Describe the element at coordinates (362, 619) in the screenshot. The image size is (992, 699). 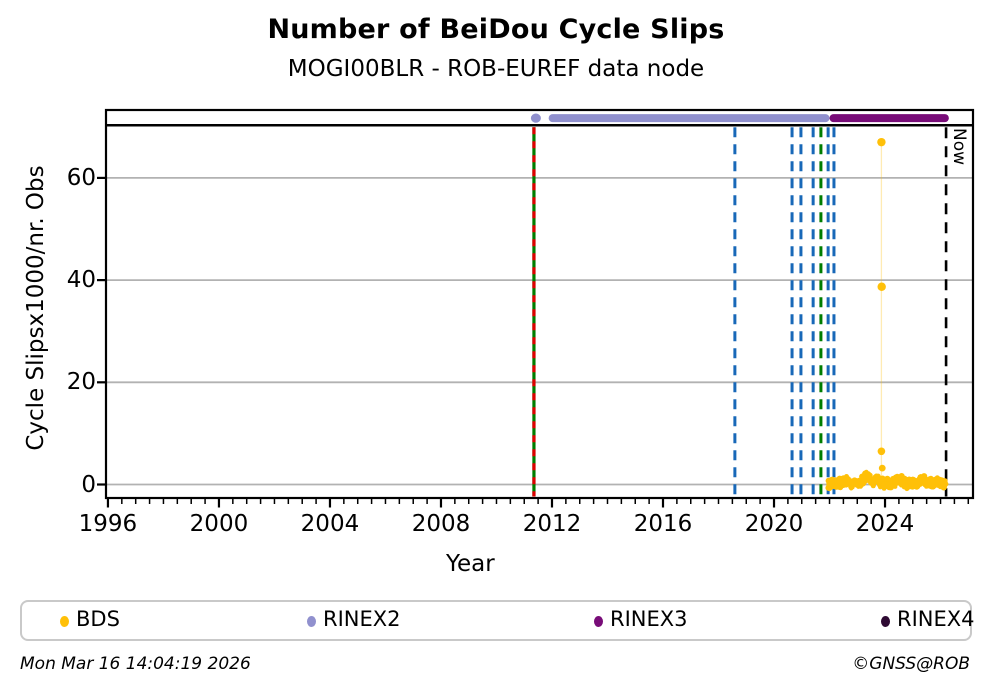
I see `legend-label: RINEX2` at that location.